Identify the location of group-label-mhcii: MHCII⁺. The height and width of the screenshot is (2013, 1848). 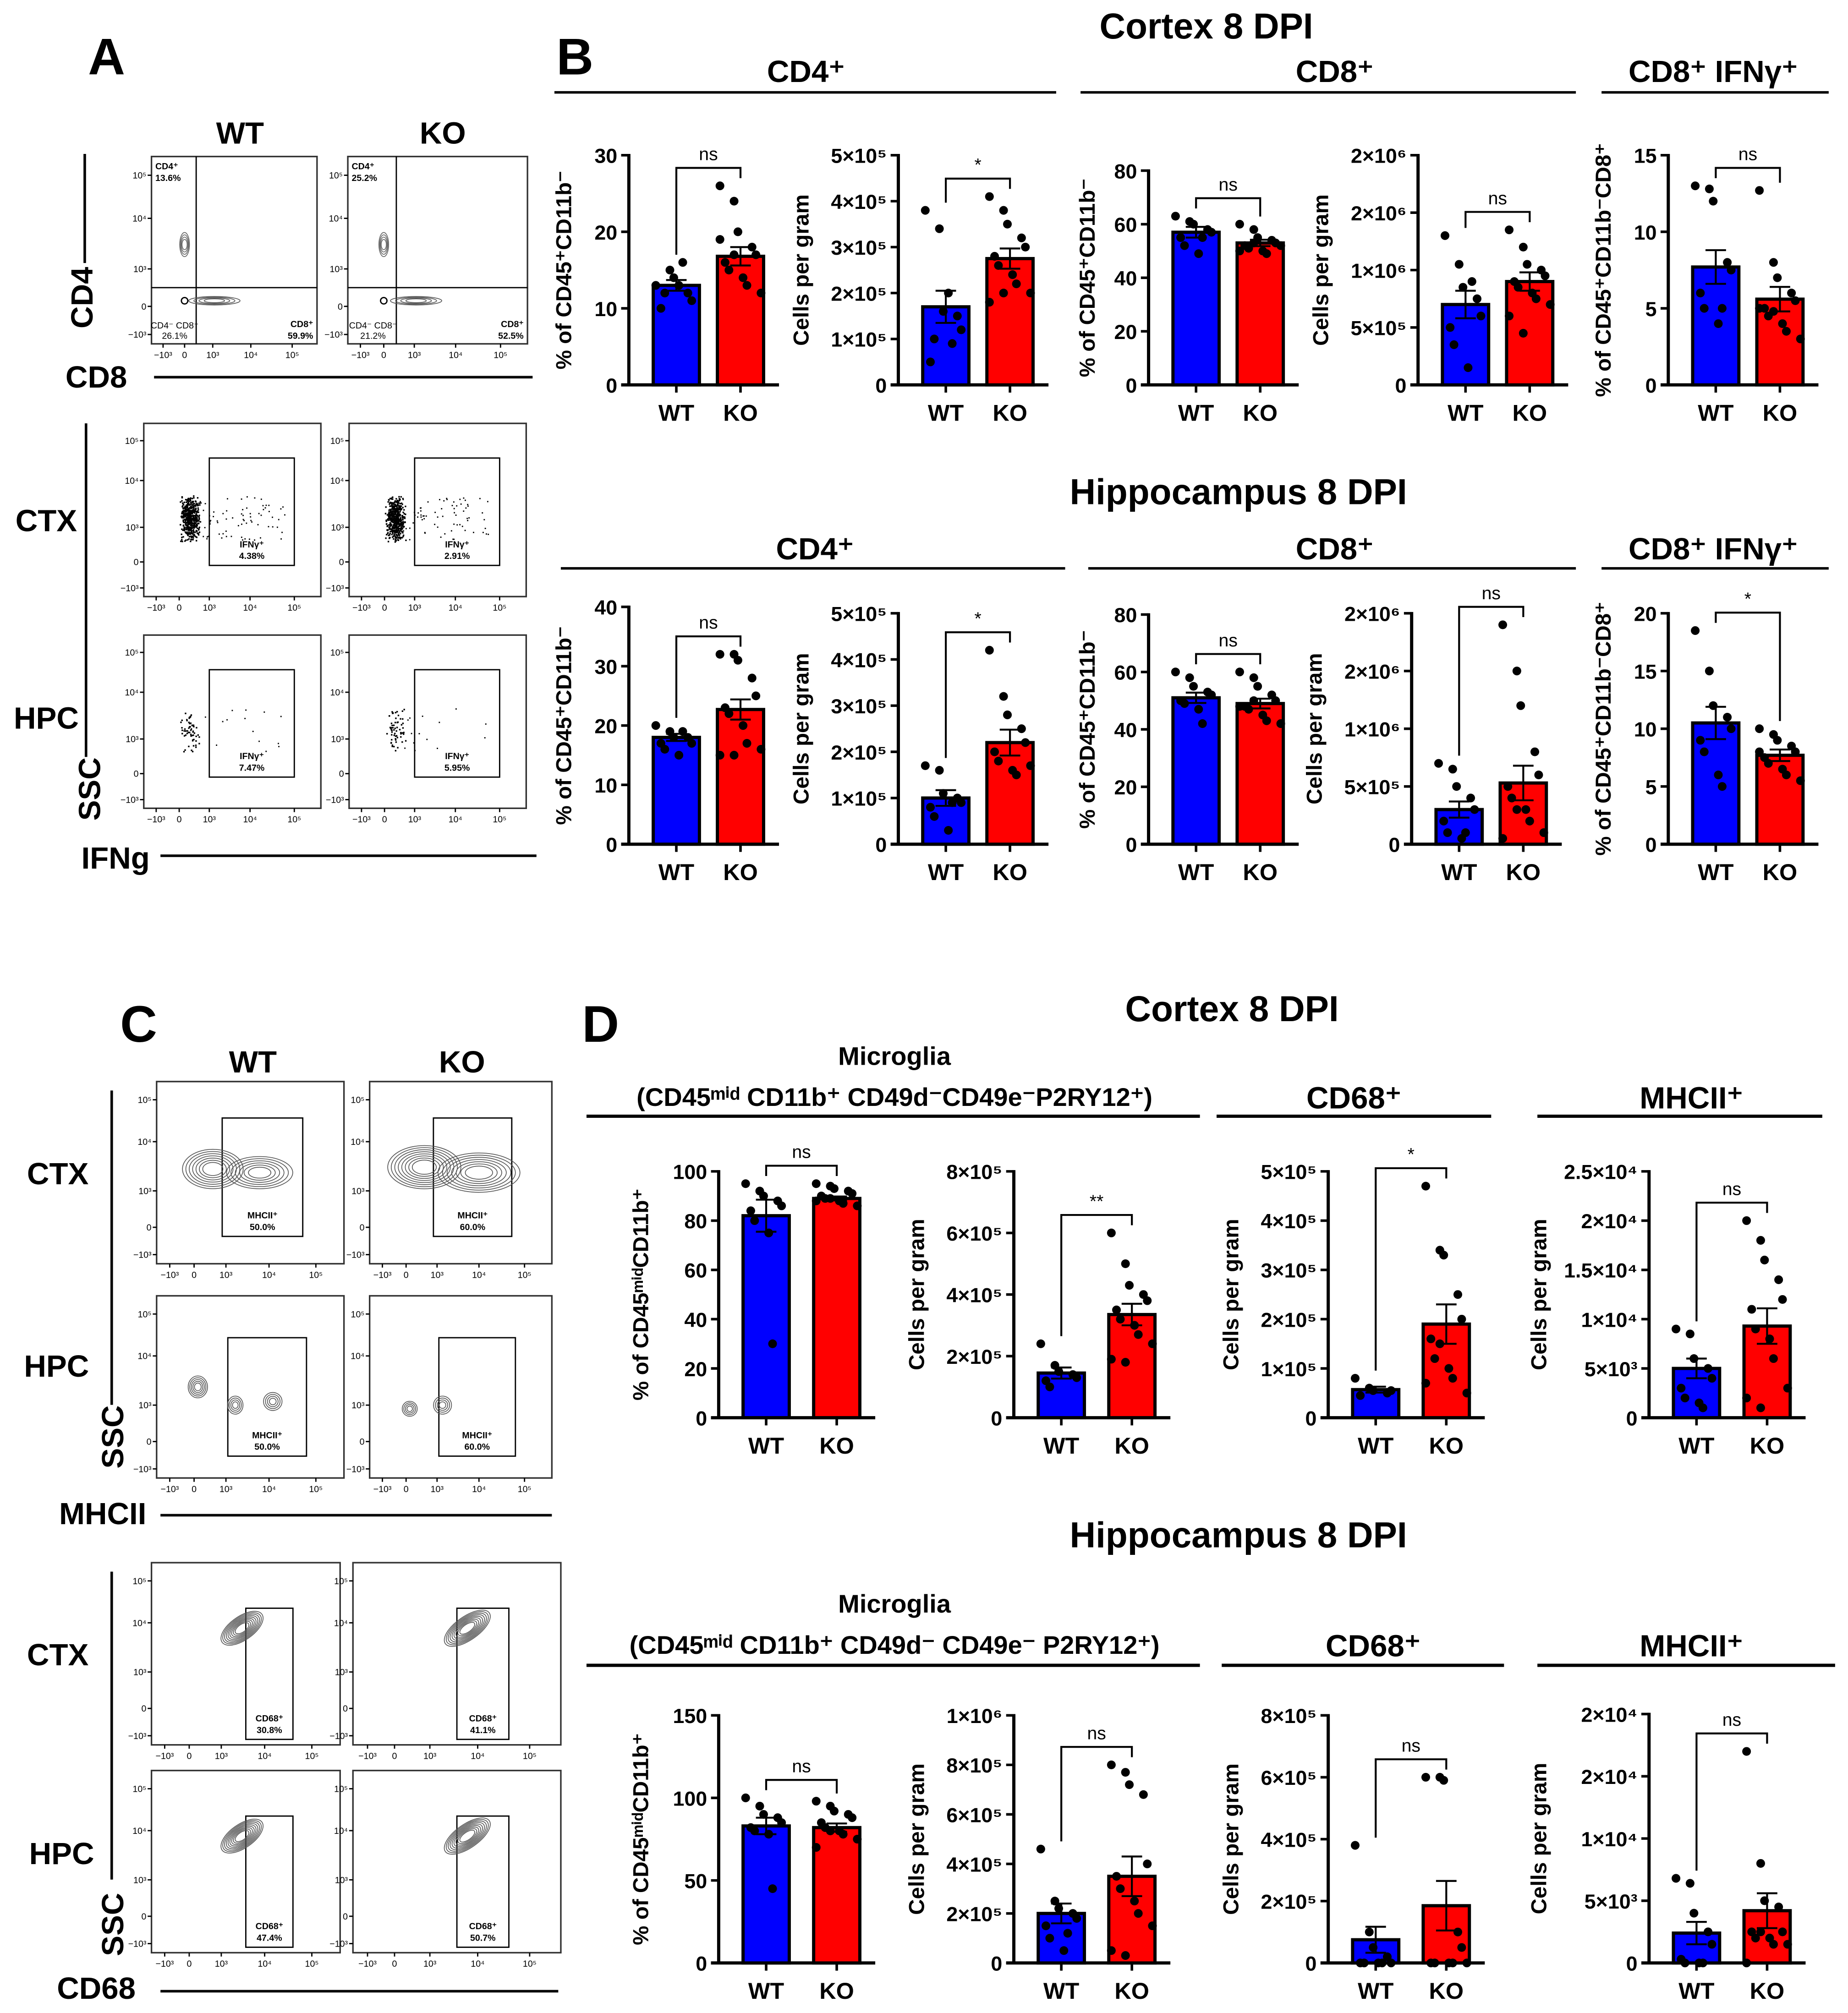
(1691, 1646).